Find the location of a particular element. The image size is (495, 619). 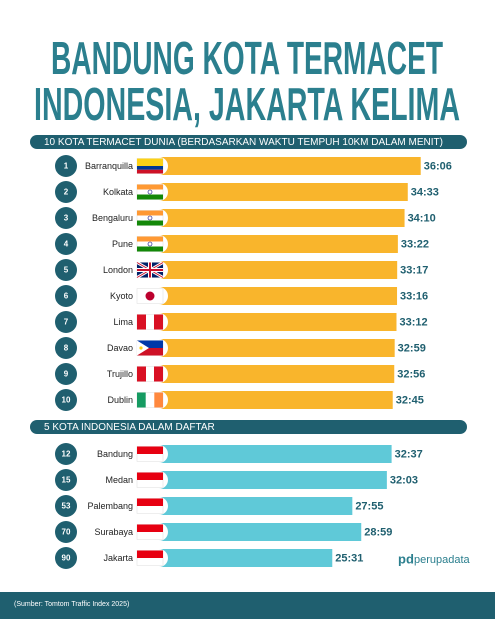

rank: 53 is located at coordinates (66, 506).